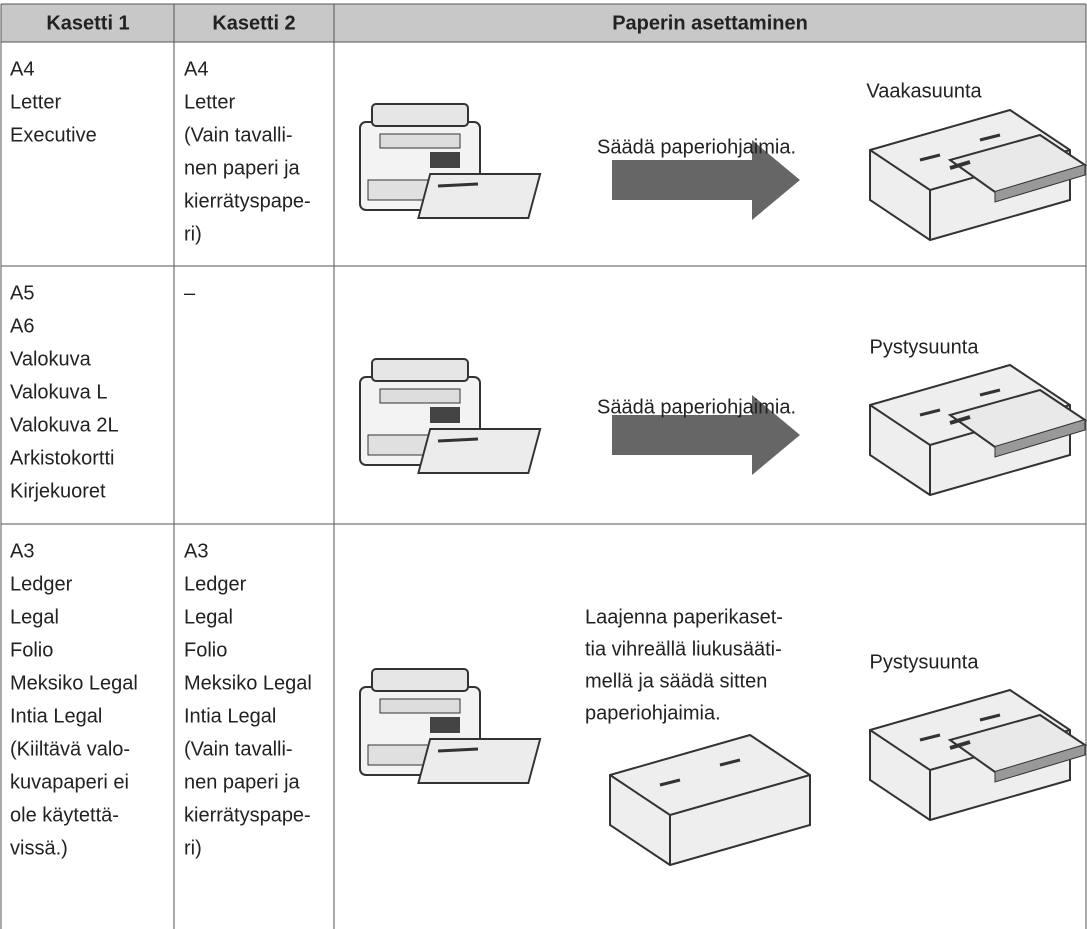 The height and width of the screenshot is (929, 1087). I want to click on tray1-size: Valokuva 2L, so click(64, 425).